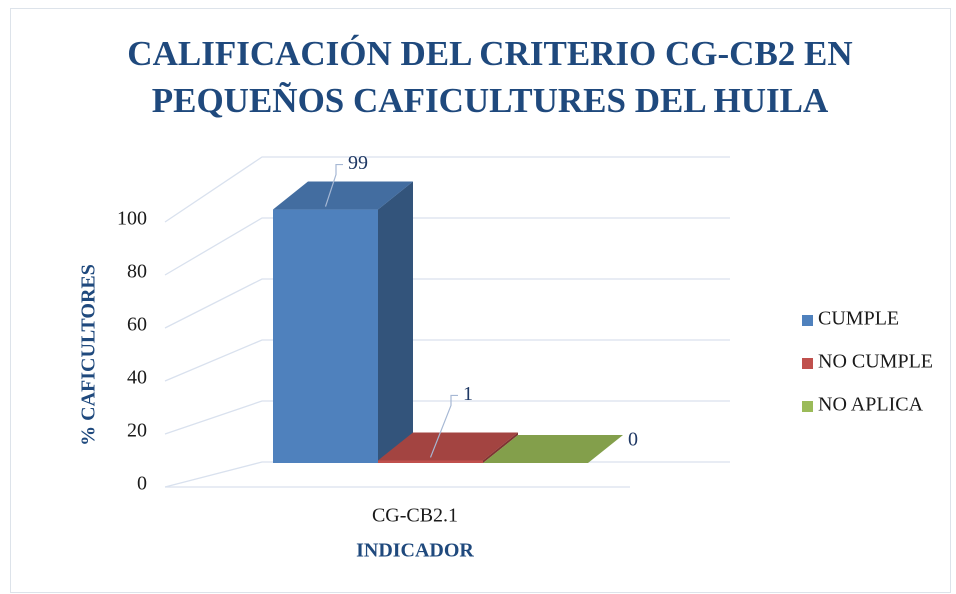 The width and height of the screenshot is (956, 594). Describe the element at coordinates (875, 362) in the screenshot. I see `legend-label: NO CUMPLE` at that location.